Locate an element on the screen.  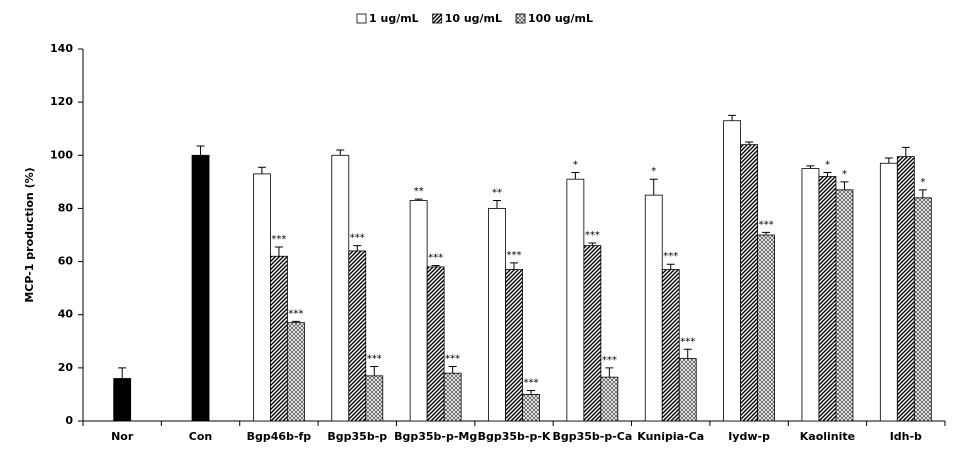
y-tick-label: 140 is located at coordinates (61, 48).